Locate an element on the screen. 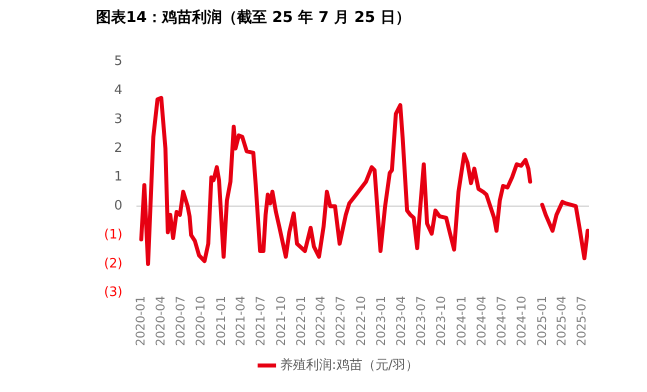 The image size is (647, 392). y-tick-label: 3 is located at coordinates (118, 119).